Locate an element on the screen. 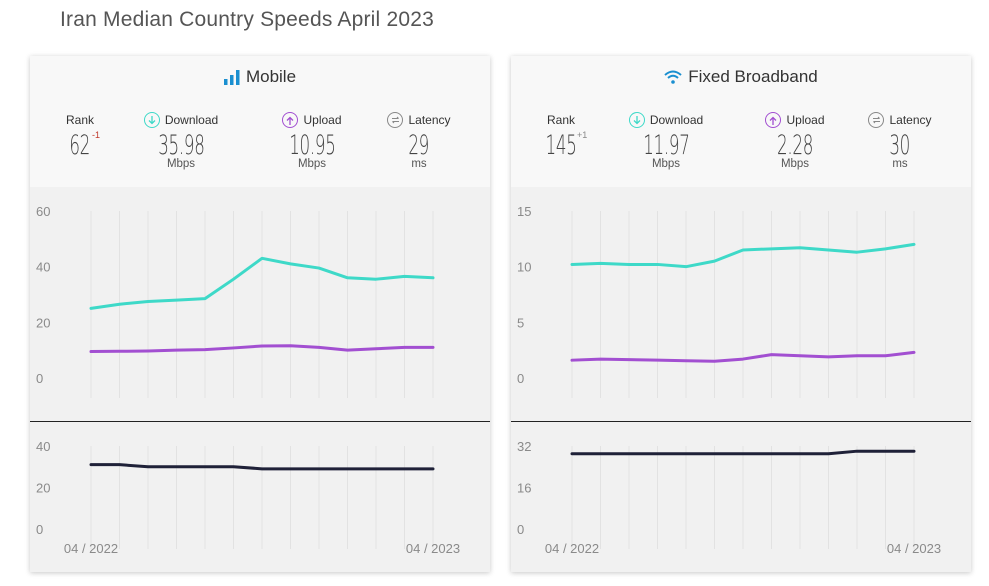  y-tick-label: 5 is located at coordinates (520, 322).